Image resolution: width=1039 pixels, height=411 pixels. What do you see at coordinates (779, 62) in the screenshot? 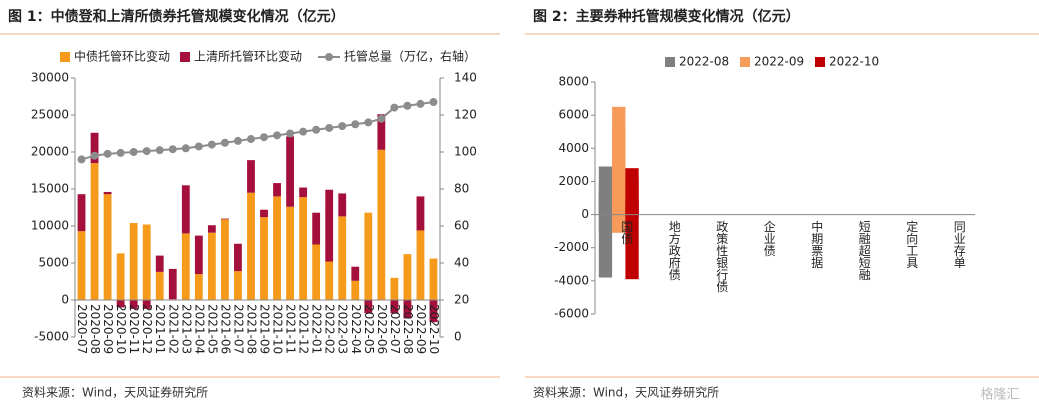
I see `legend-label: 2022-09` at bounding box center [779, 62].